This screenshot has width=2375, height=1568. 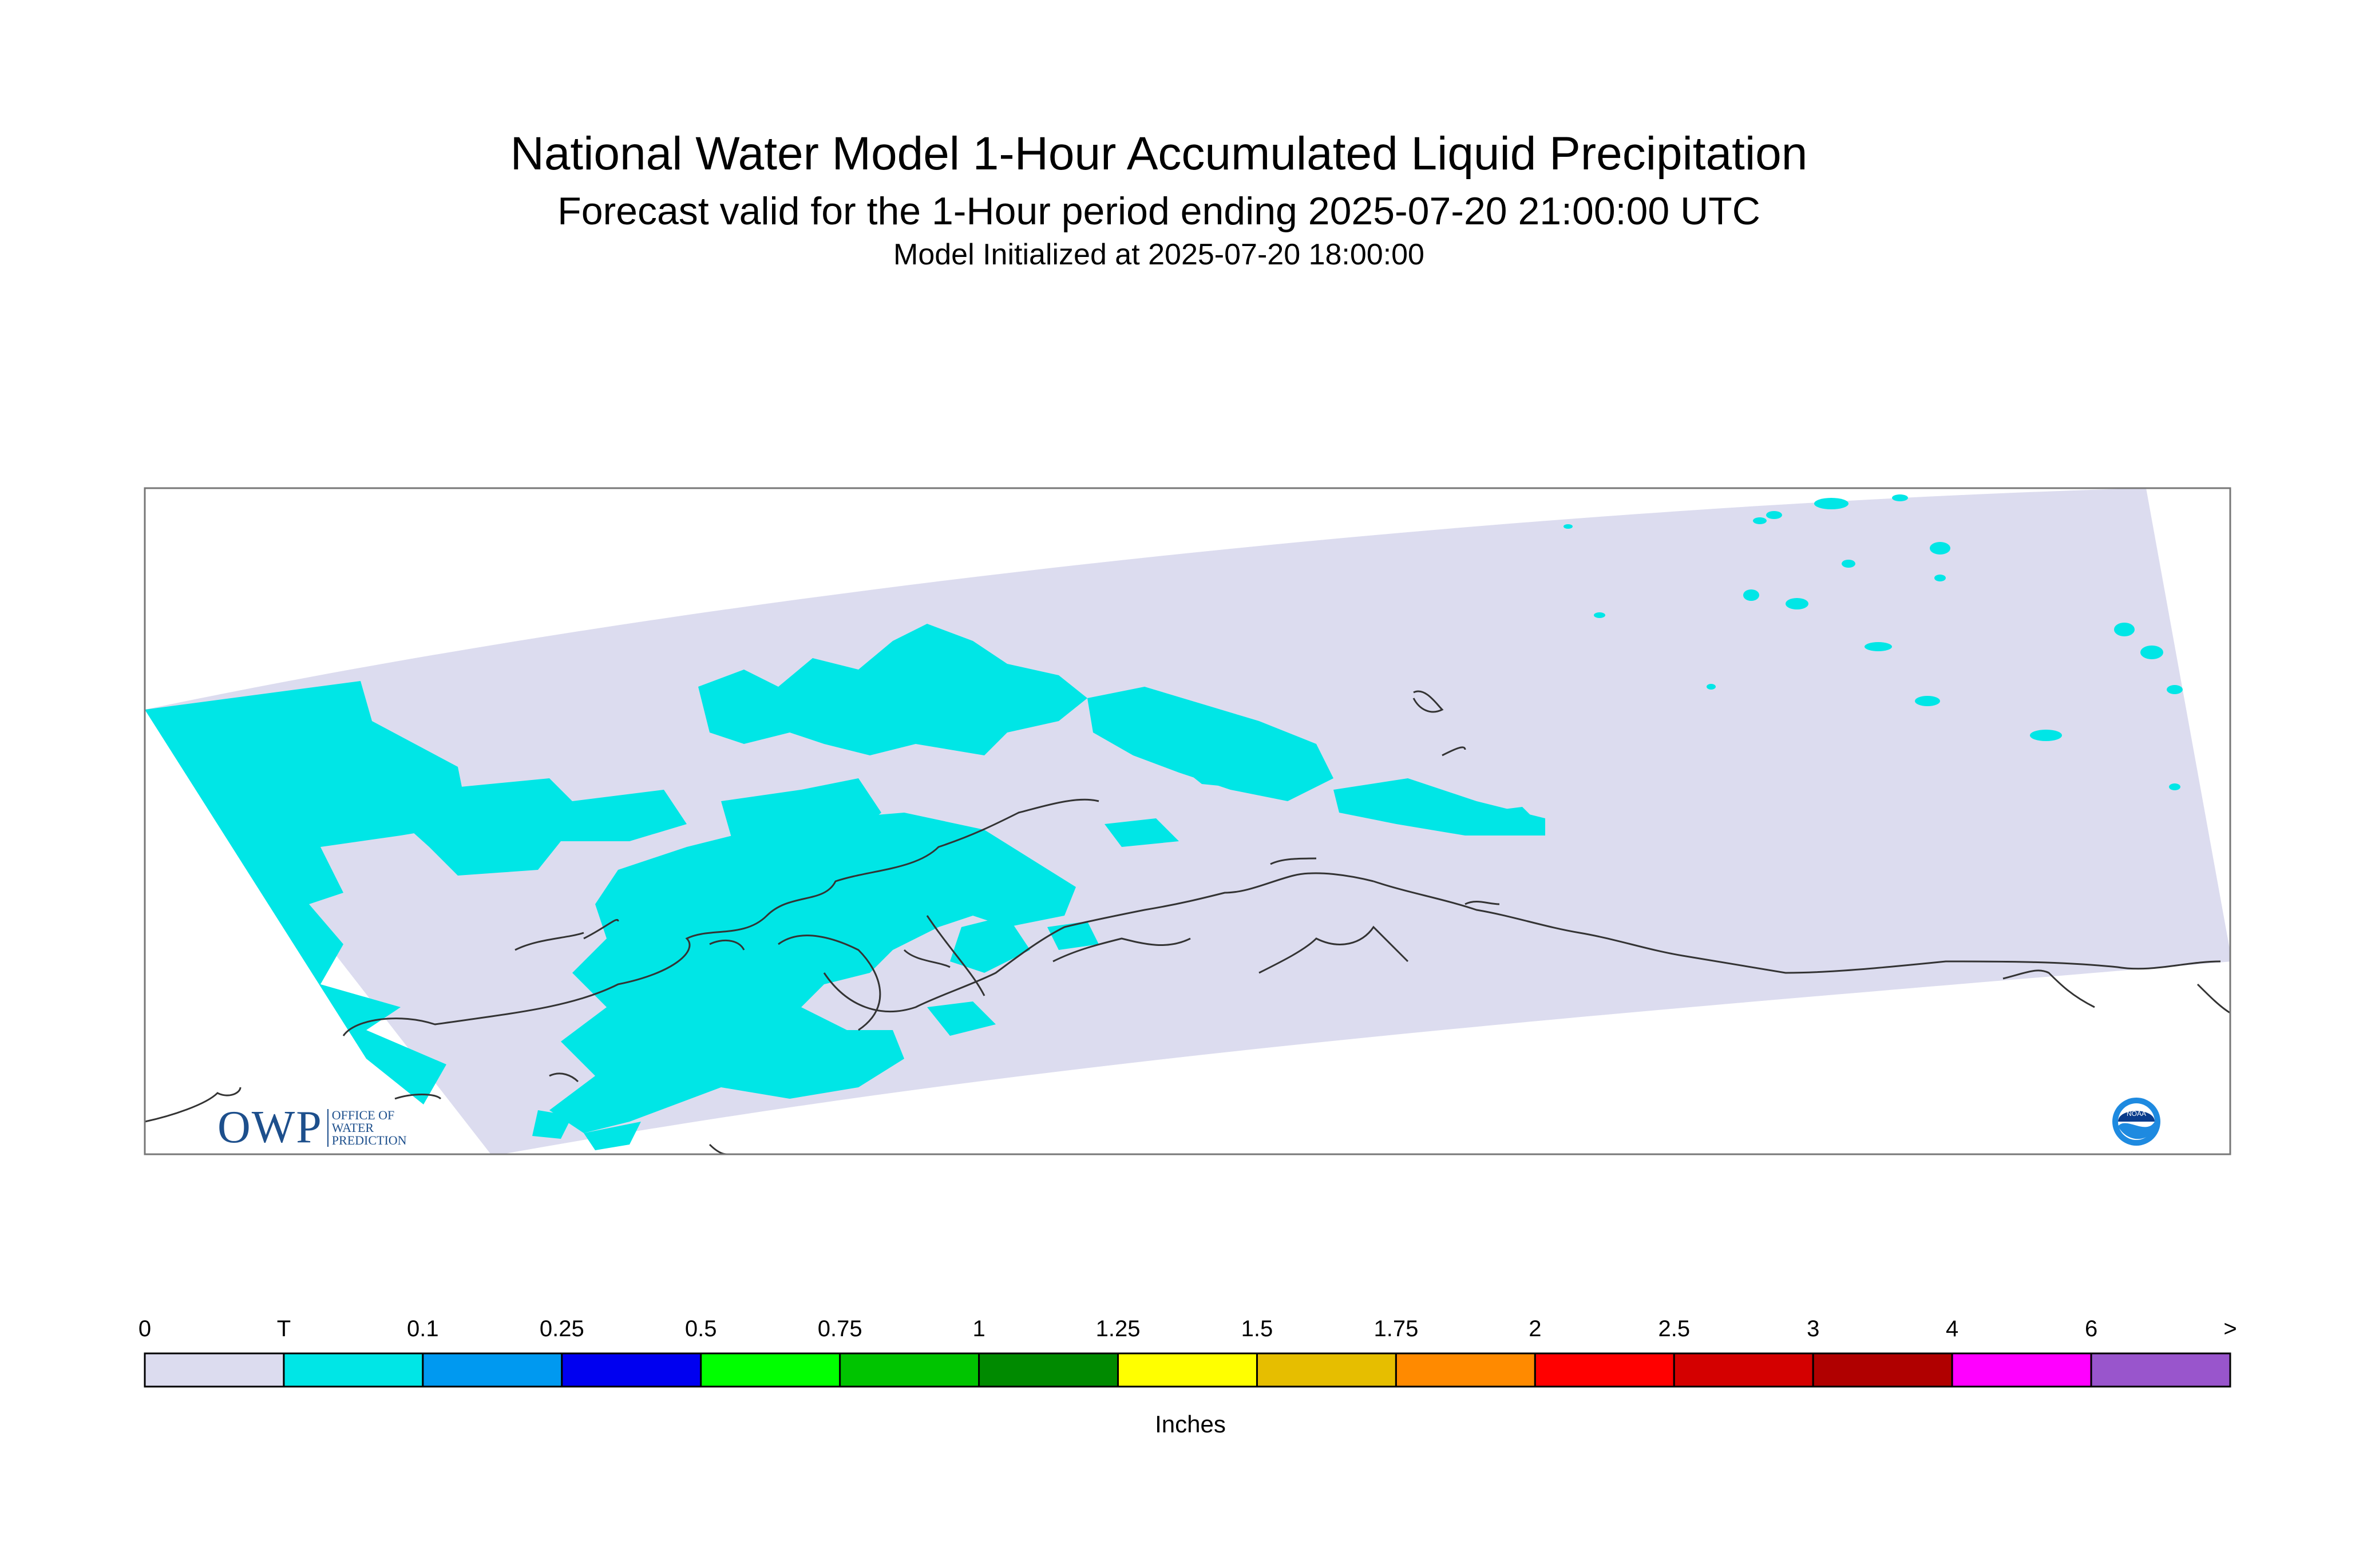 What do you see at coordinates (1190, 1424) in the screenshot?
I see `colorbar-units: Inches` at bounding box center [1190, 1424].